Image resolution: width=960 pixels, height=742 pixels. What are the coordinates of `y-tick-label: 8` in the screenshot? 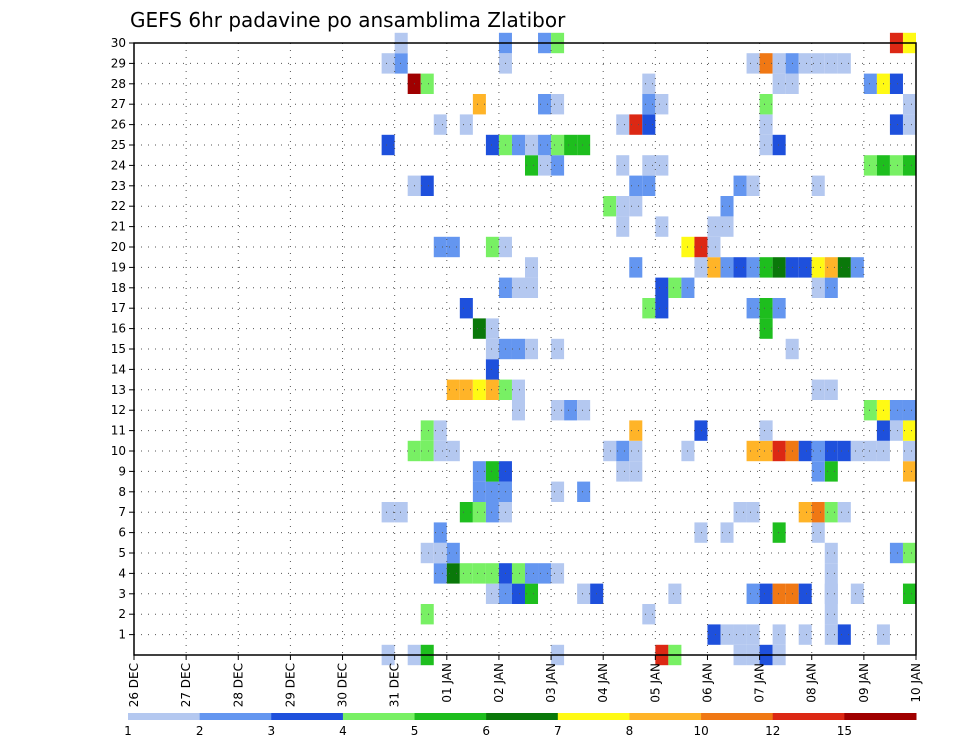 It's located at (122, 492).